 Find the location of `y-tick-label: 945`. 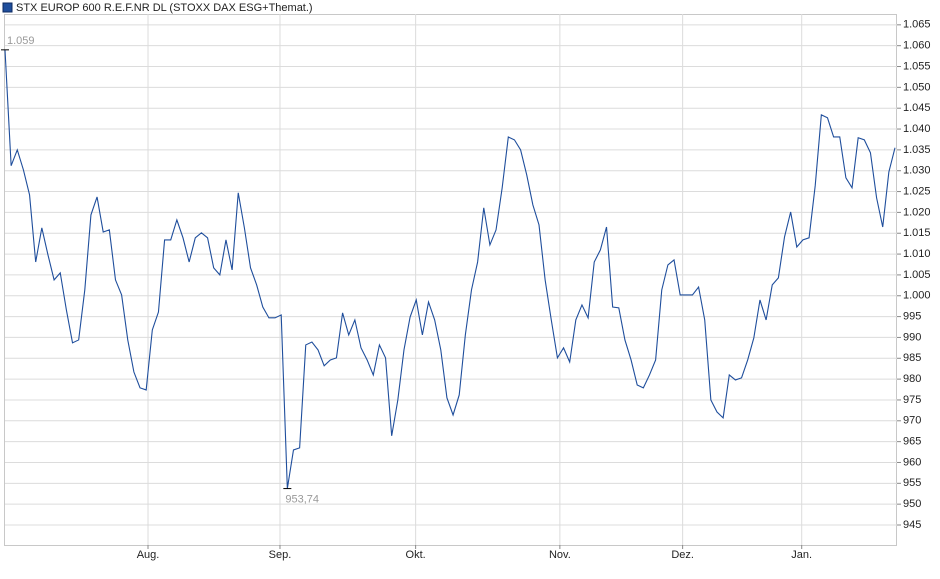

y-tick-label: 945 is located at coordinates (912, 525).